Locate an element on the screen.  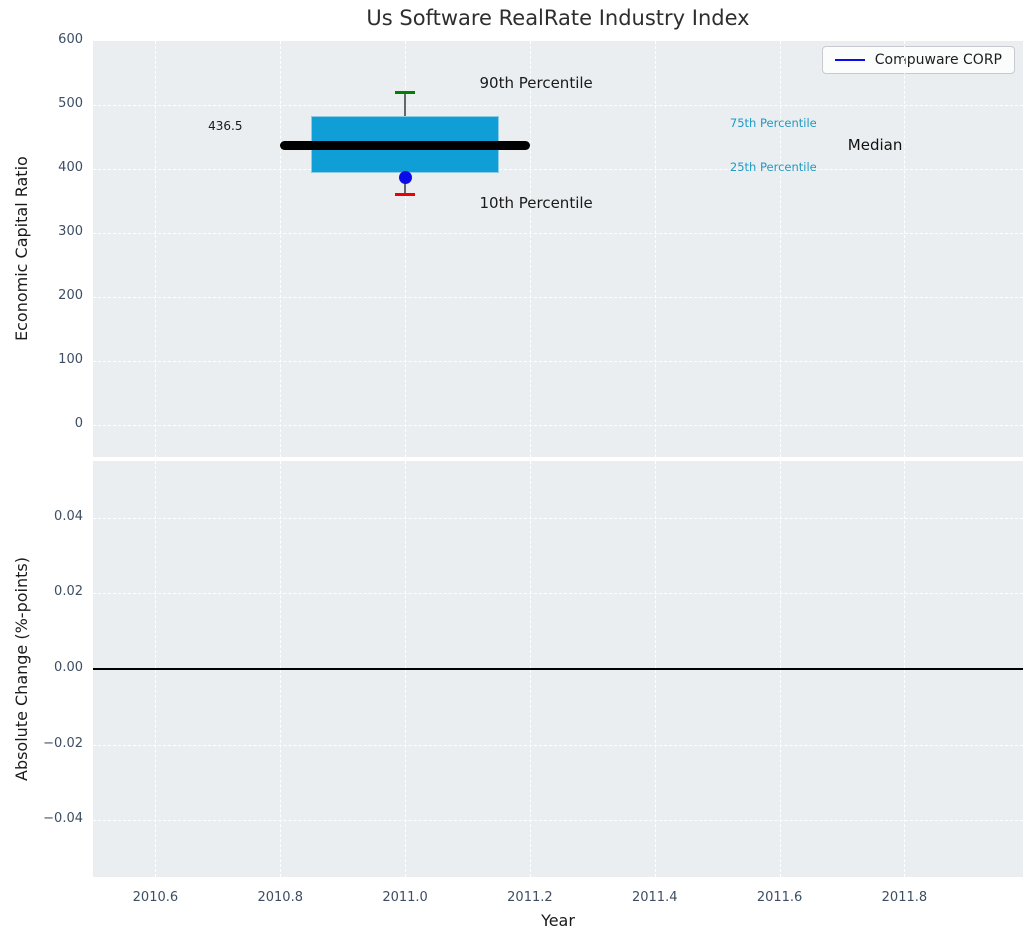
ylabel-absolute-change: Absolute Change (%-points) is located at coordinates (21, 669).